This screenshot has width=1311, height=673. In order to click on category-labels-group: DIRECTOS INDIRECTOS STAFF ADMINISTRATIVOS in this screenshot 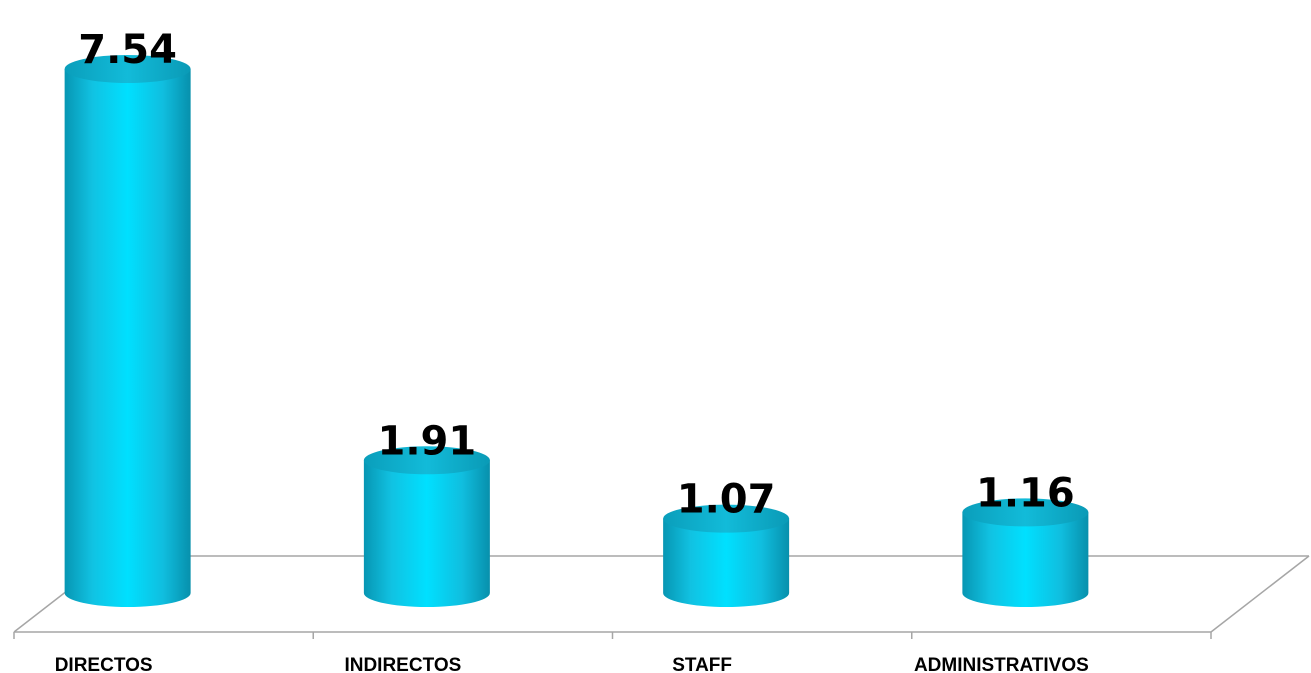, I will do `click(572, 664)`.